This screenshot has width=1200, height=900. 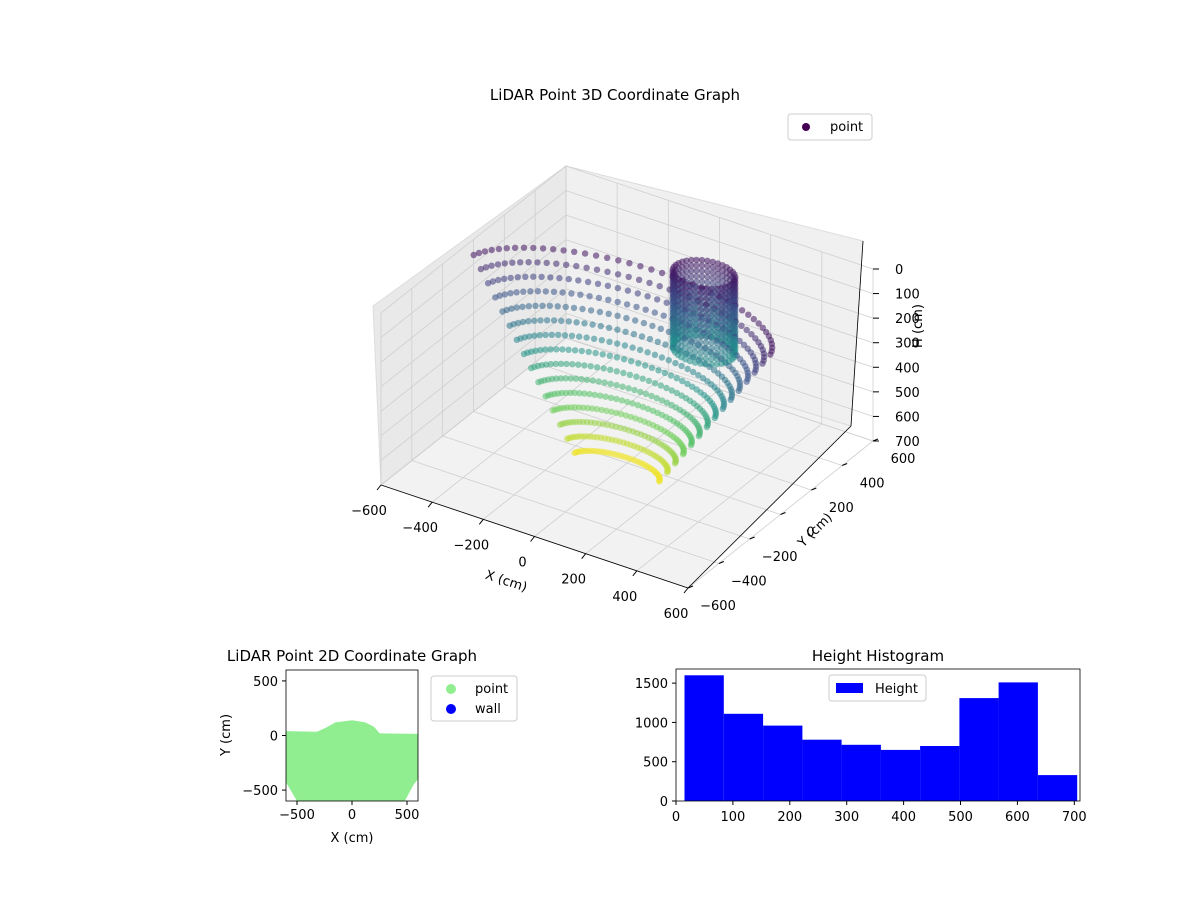 What do you see at coordinates (846, 127) in the screenshot?
I see `legend-label-point-3d: point` at bounding box center [846, 127].